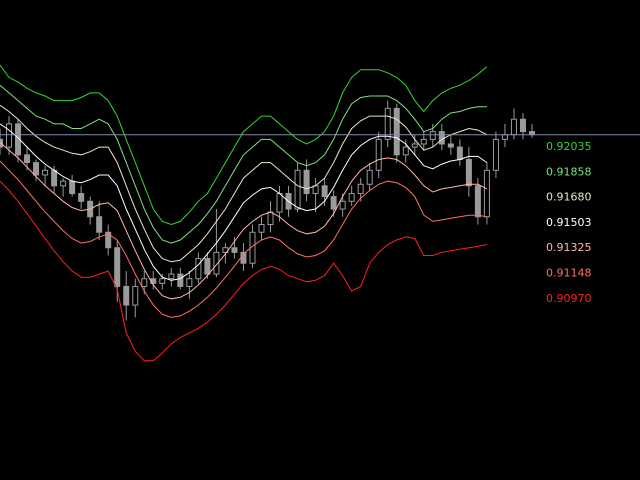  Describe the element at coordinates (569, 171) in the screenshot. I see `band-level-label: 0.91858` at that location.